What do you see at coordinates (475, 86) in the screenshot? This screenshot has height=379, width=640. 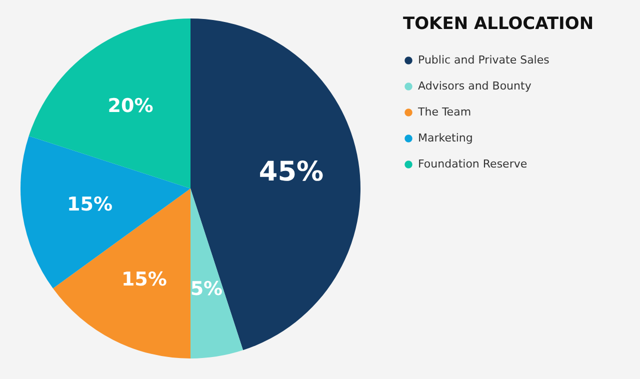 I see `legend-label: Advisors and Bounty` at bounding box center [475, 86].